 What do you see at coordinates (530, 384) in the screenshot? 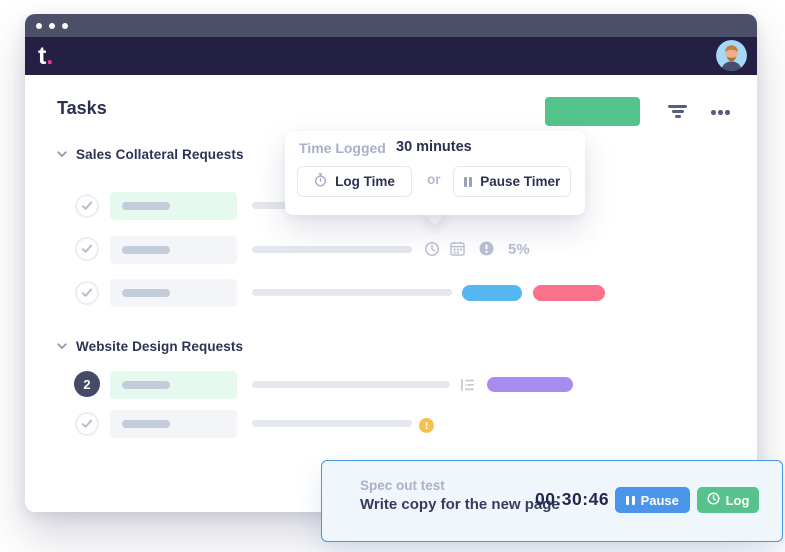
I see `tag-pill-purple` at bounding box center [530, 384].